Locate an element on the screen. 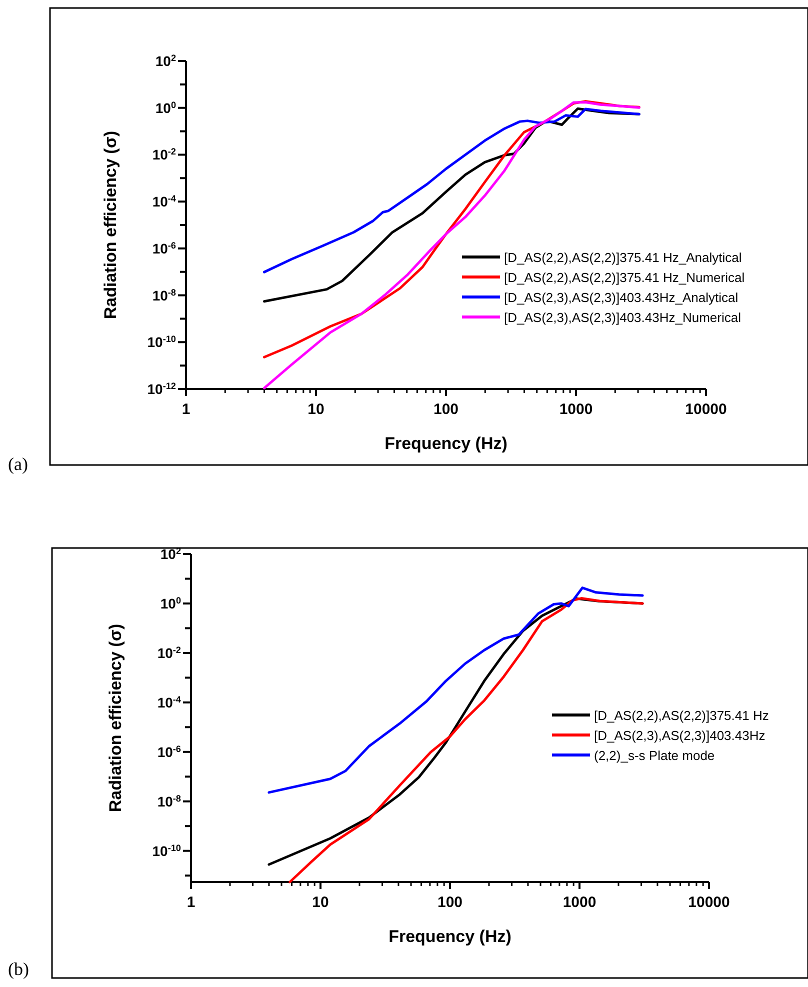 Image resolution: width=808 pixels, height=987 pixels. legend-label: [D_AS(2,2),AS(2,2)]375.41 Hz_Numerical is located at coordinates (624, 277).